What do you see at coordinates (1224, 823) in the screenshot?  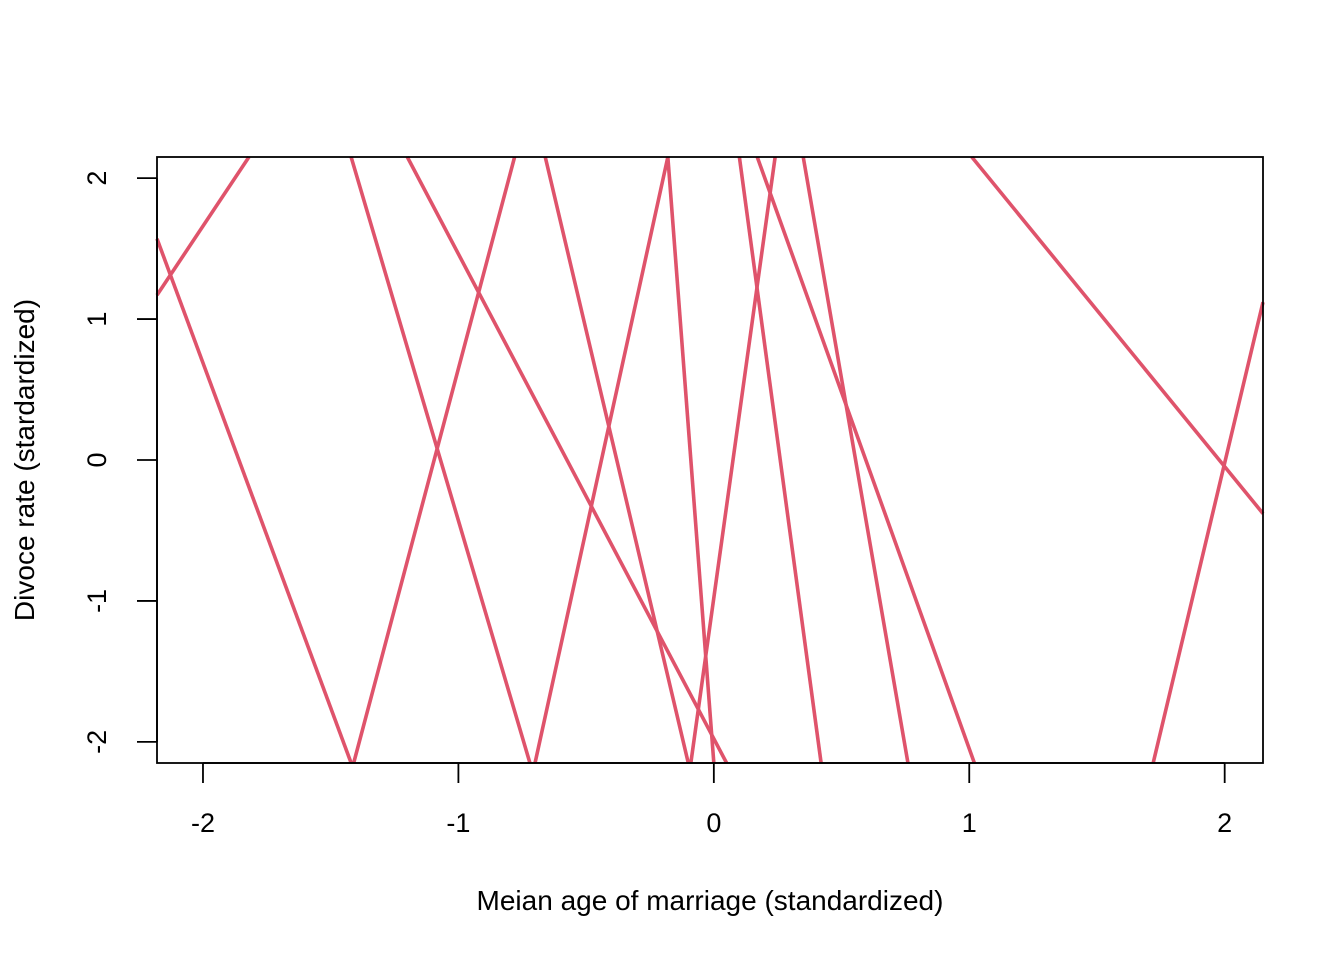 I see `x-tick-label: 2` at bounding box center [1224, 823].